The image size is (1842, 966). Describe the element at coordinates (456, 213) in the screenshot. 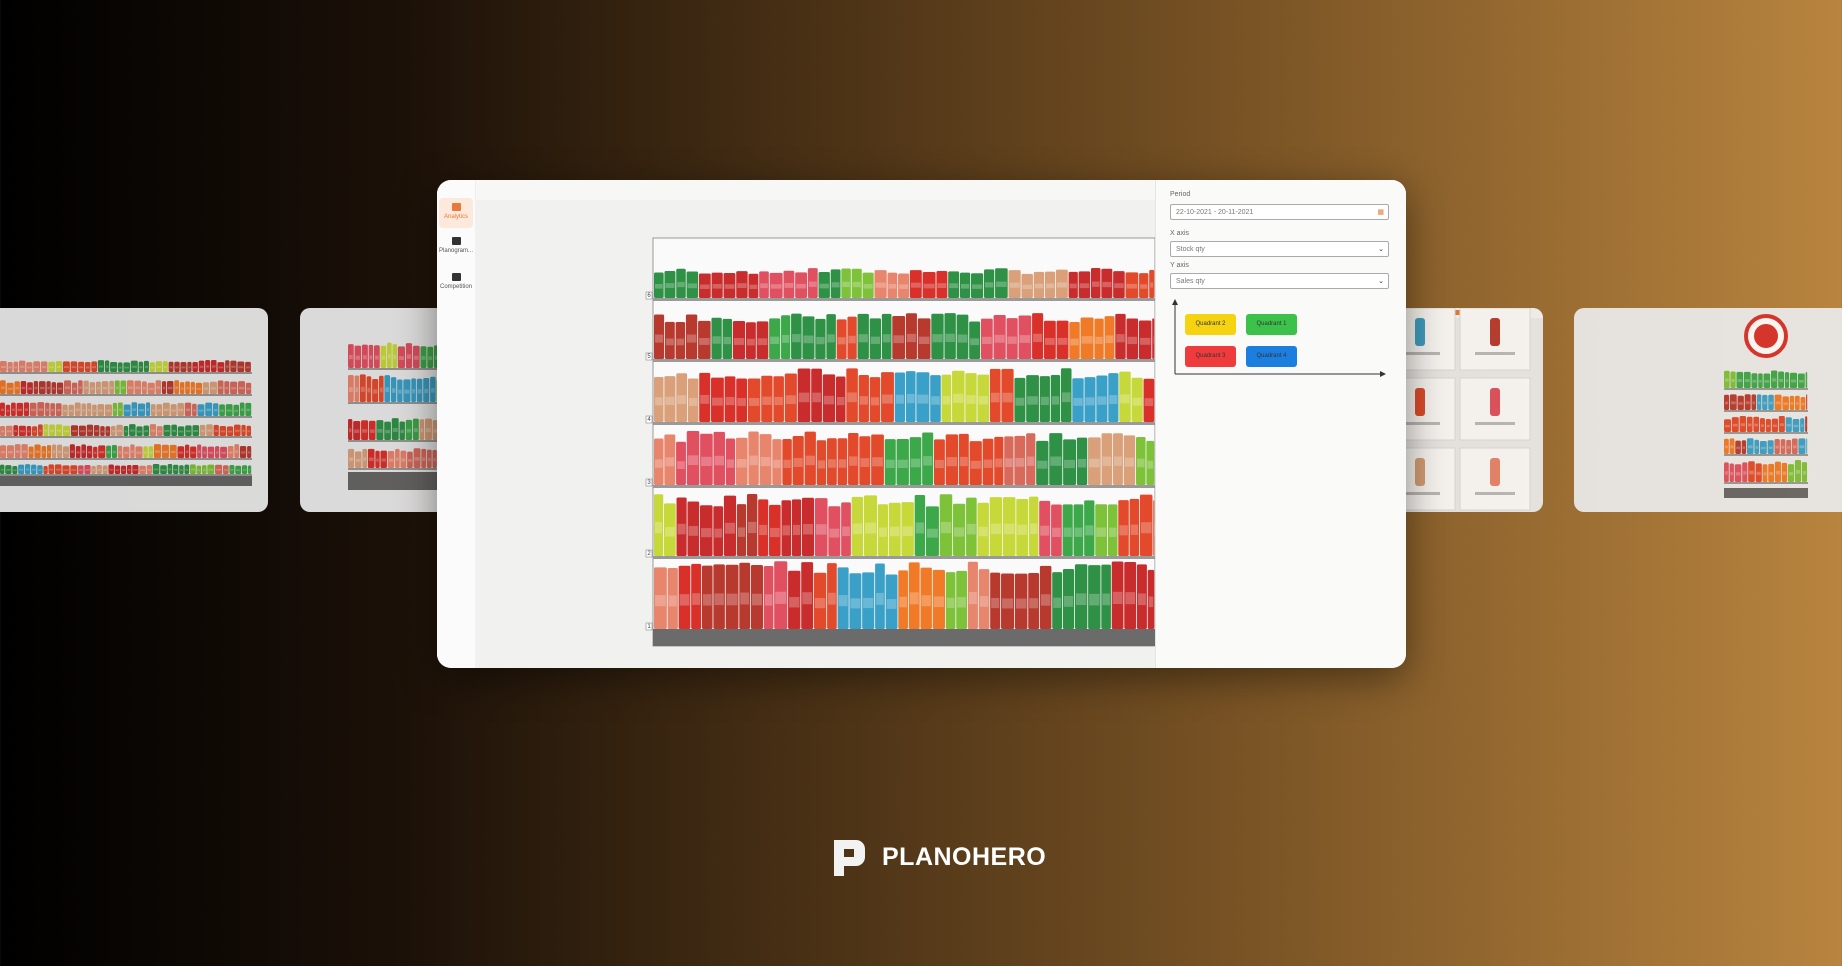

I see `sidebar-item: Analytics` at that location.